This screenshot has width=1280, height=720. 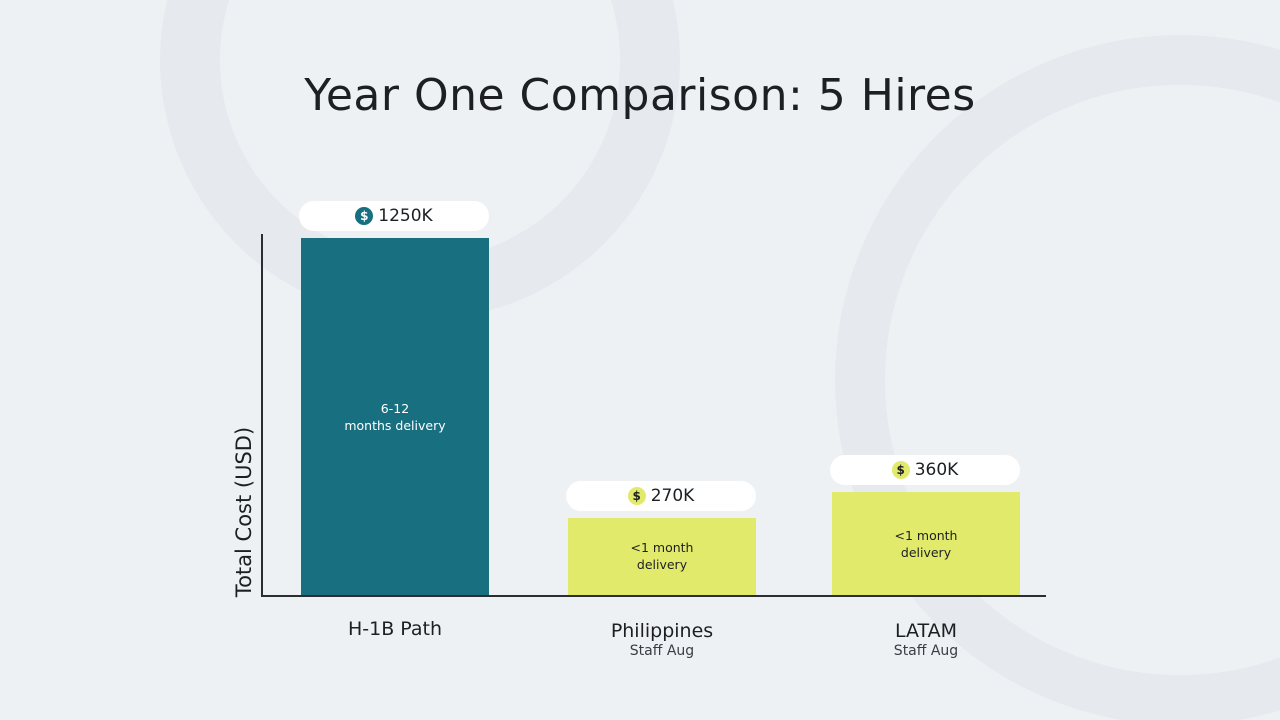 What do you see at coordinates (926, 631) in the screenshot?
I see `category-name: LATAM` at bounding box center [926, 631].